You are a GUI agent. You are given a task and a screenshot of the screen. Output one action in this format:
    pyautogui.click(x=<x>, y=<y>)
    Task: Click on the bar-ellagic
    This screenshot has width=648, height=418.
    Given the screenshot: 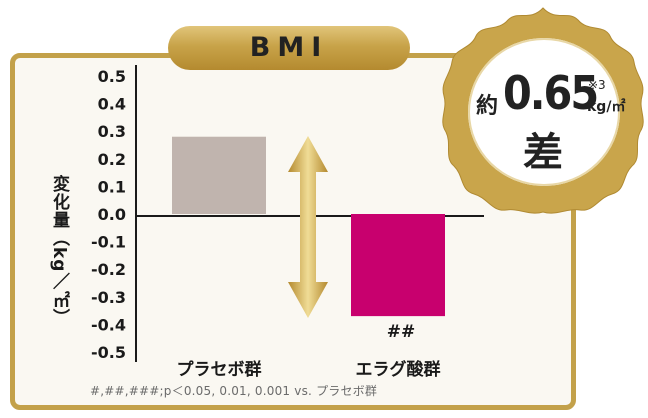 What is the action you would take?
    pyautogui.click(x=398, y=265)
    